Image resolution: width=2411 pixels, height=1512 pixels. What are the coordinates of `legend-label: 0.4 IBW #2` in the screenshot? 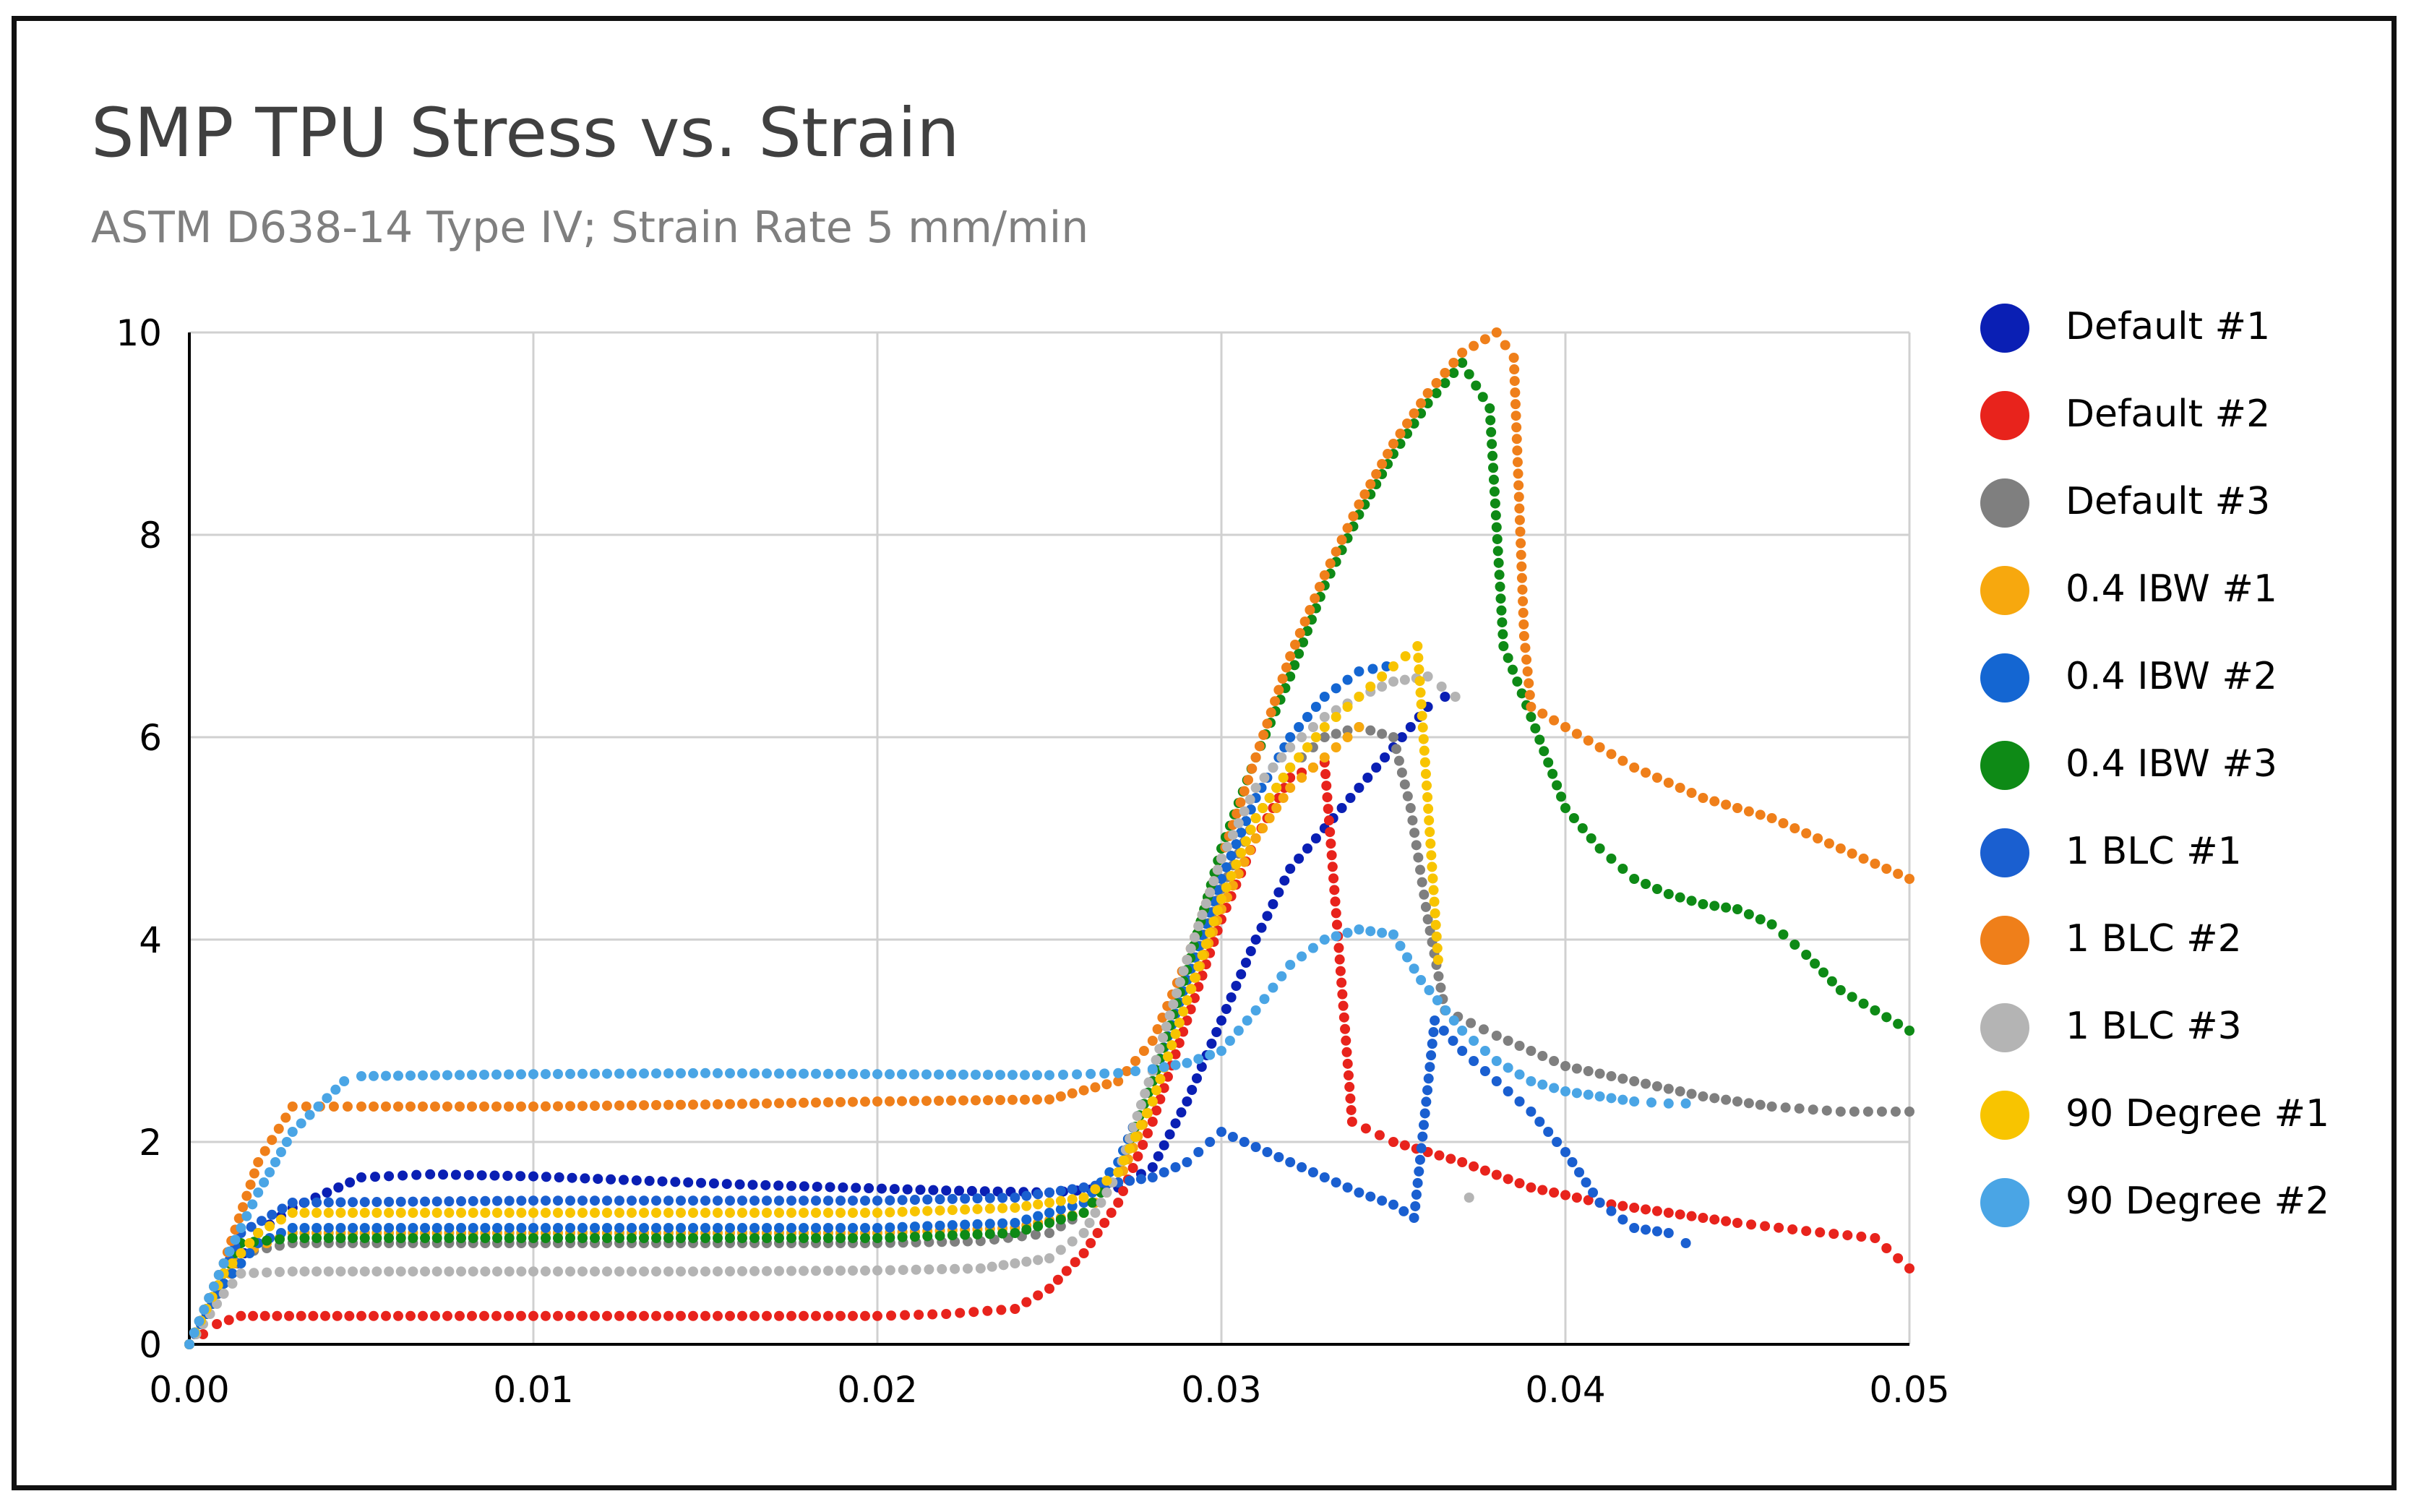 It's located at (2171, 676).